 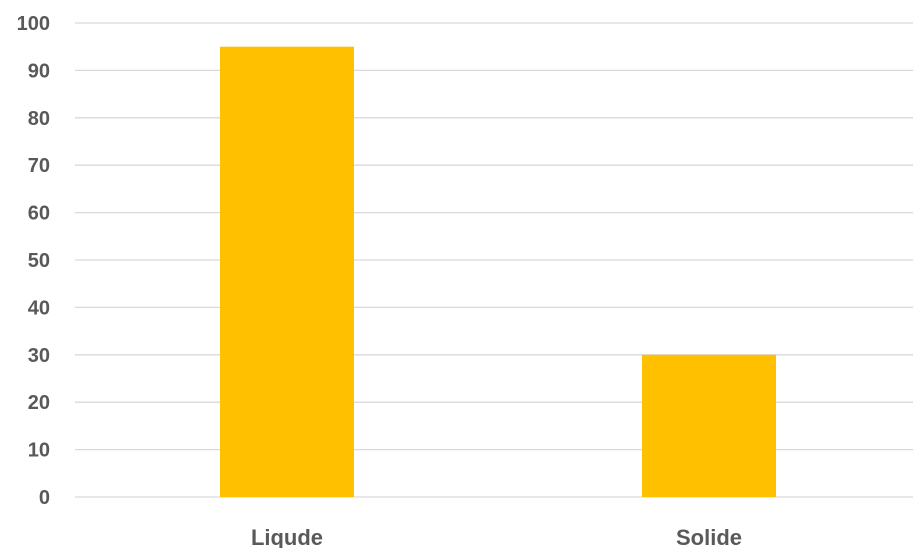 I want to click on y-tick-label: 90, so click(x=39, y=71).